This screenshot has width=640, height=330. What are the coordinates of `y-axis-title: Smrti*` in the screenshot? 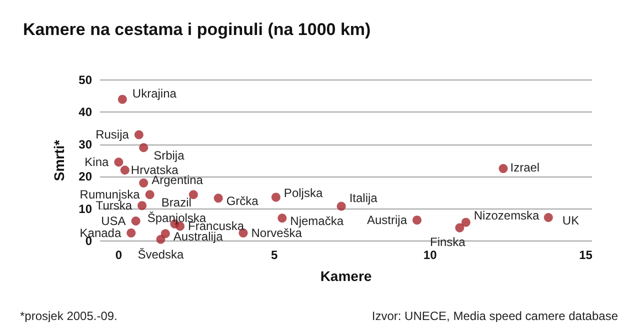 It's located at (59, 160).